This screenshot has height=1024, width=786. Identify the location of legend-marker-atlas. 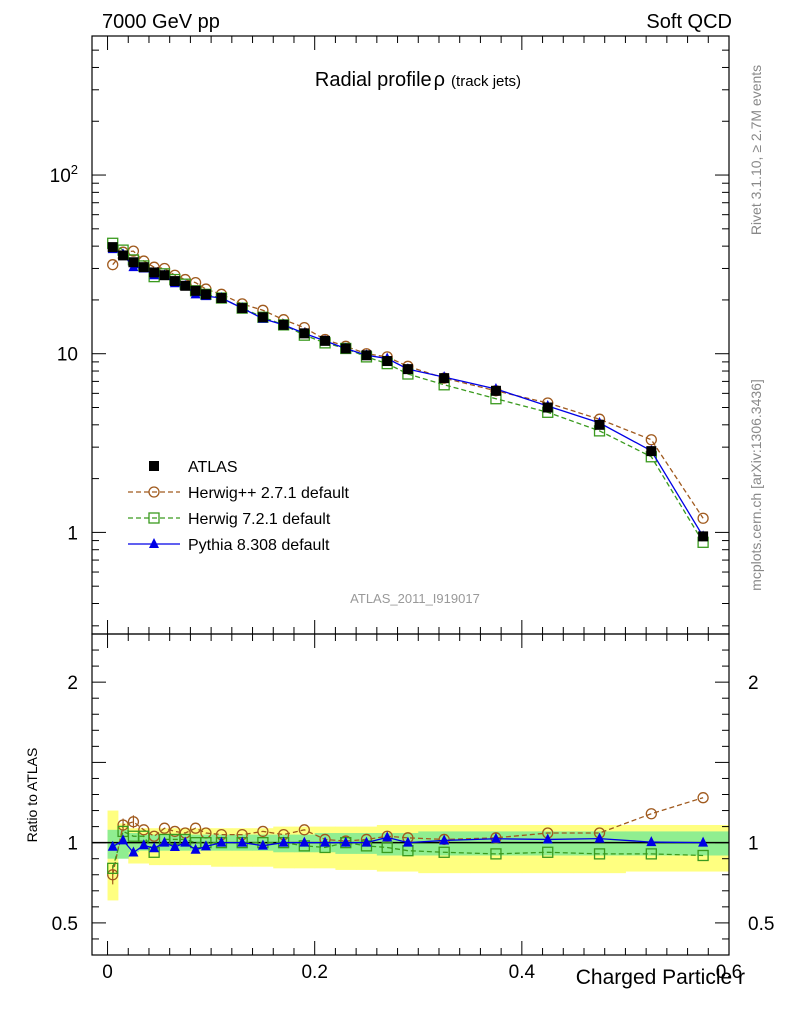
(154, 466).